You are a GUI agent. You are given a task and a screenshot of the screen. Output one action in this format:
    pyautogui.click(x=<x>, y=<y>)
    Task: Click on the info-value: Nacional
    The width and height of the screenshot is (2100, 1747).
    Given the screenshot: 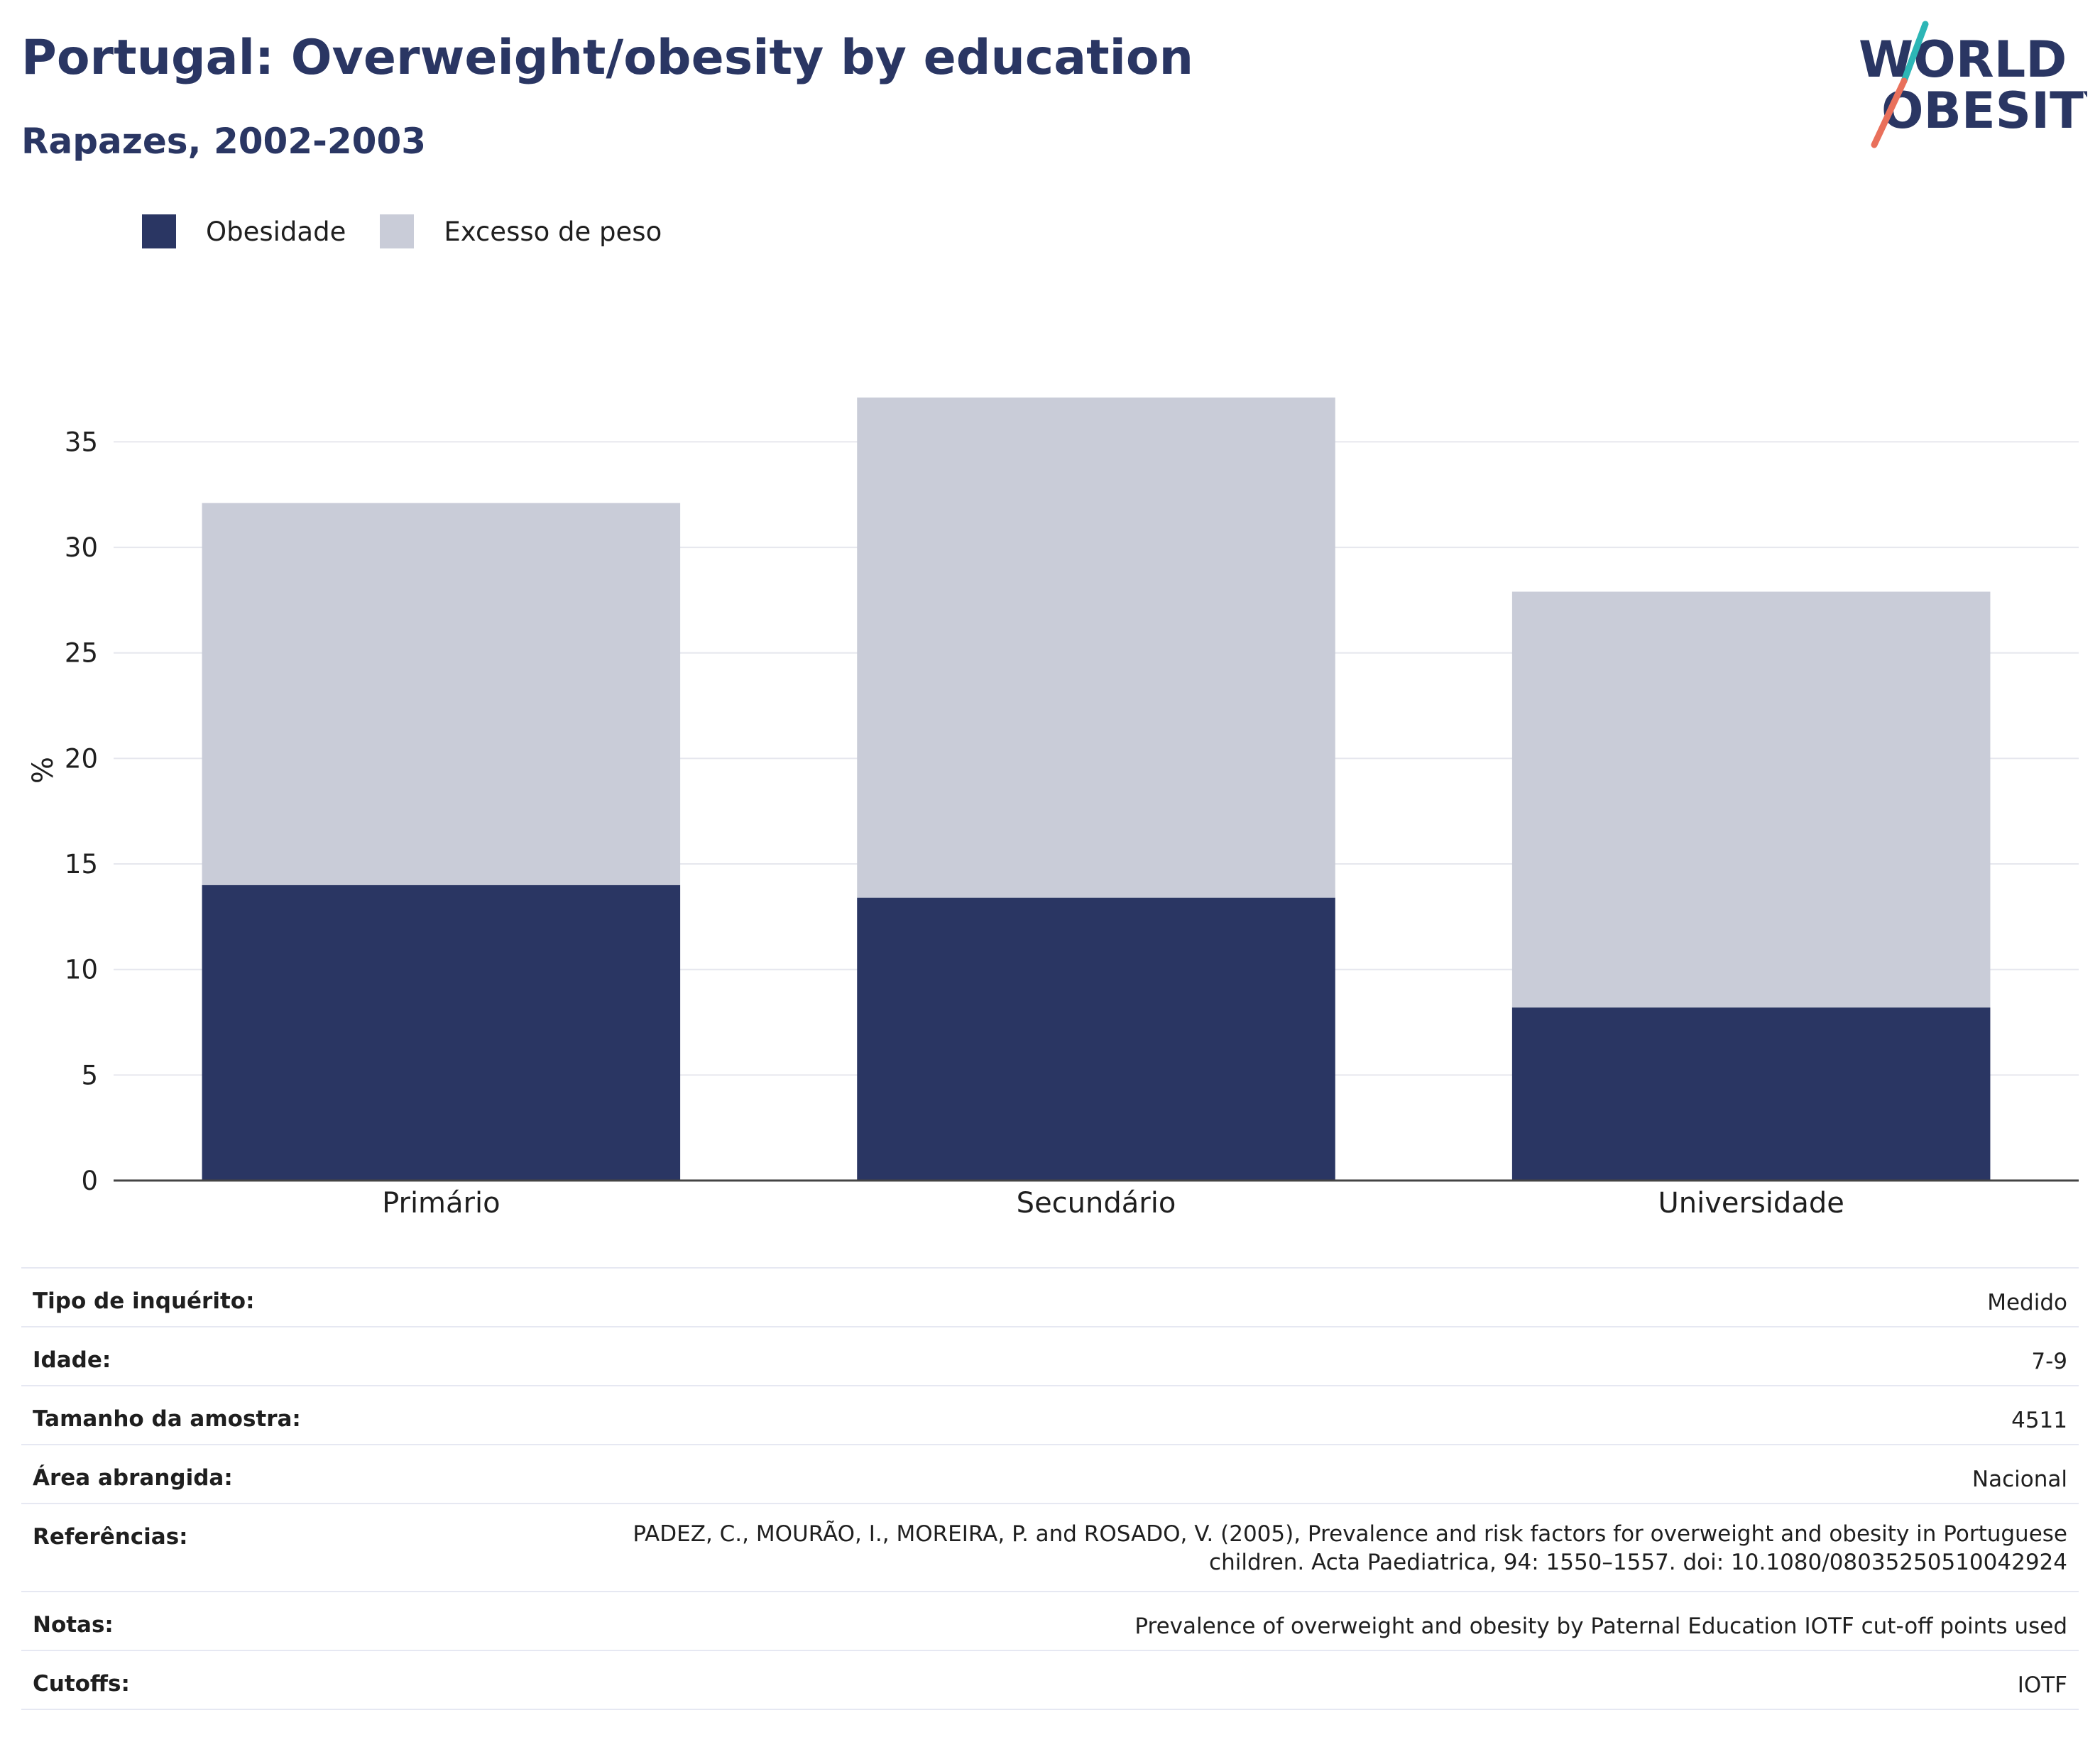 What is the action you would take?
    pyautogui.click(x=2019, y=1479)
    